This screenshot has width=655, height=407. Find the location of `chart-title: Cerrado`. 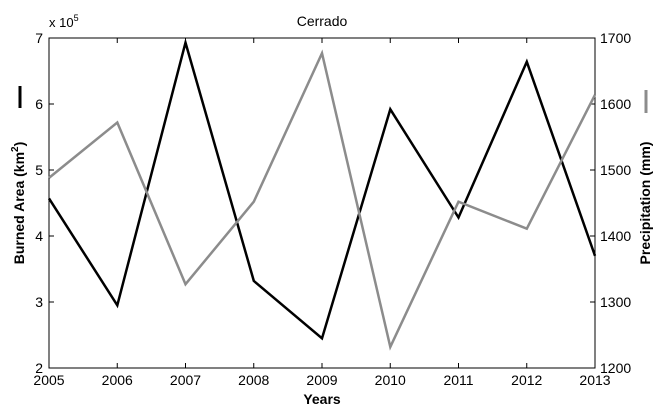

chart-title: Cerrado is located at coordinates (322, 21).